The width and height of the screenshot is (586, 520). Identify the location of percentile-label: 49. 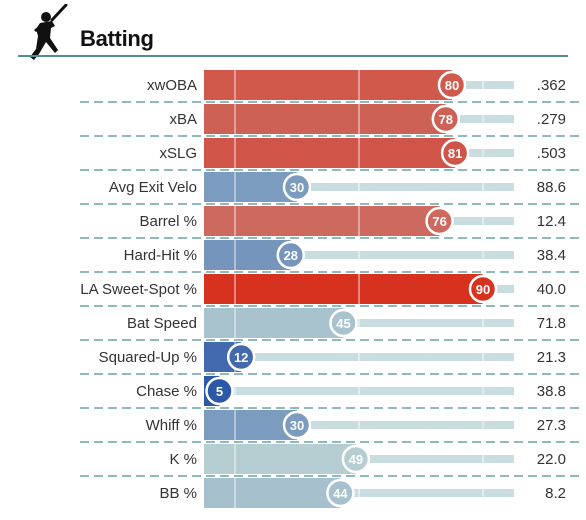
(356, 459).